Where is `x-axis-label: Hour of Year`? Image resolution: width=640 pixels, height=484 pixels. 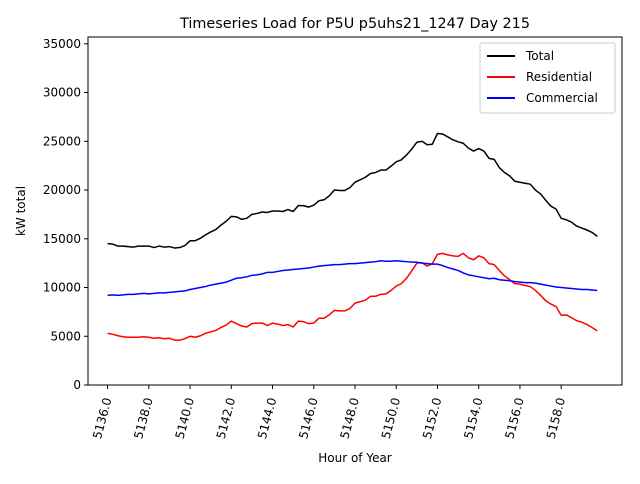
x-axis-label: Hour of Year is located at coordinates (355, 458).